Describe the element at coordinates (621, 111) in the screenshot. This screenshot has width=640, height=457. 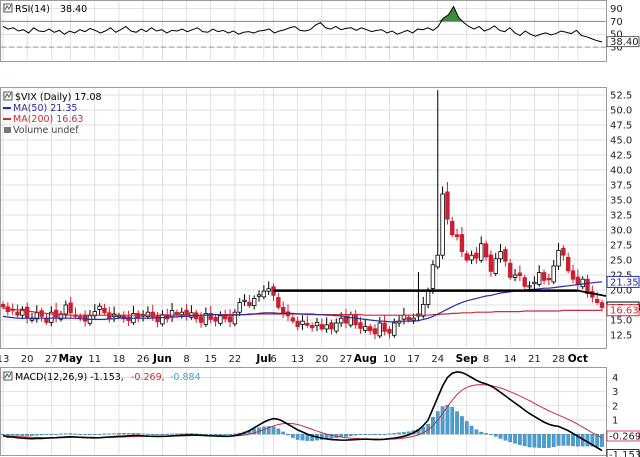
I see `price-y-tick-label: 50.0` at that location.